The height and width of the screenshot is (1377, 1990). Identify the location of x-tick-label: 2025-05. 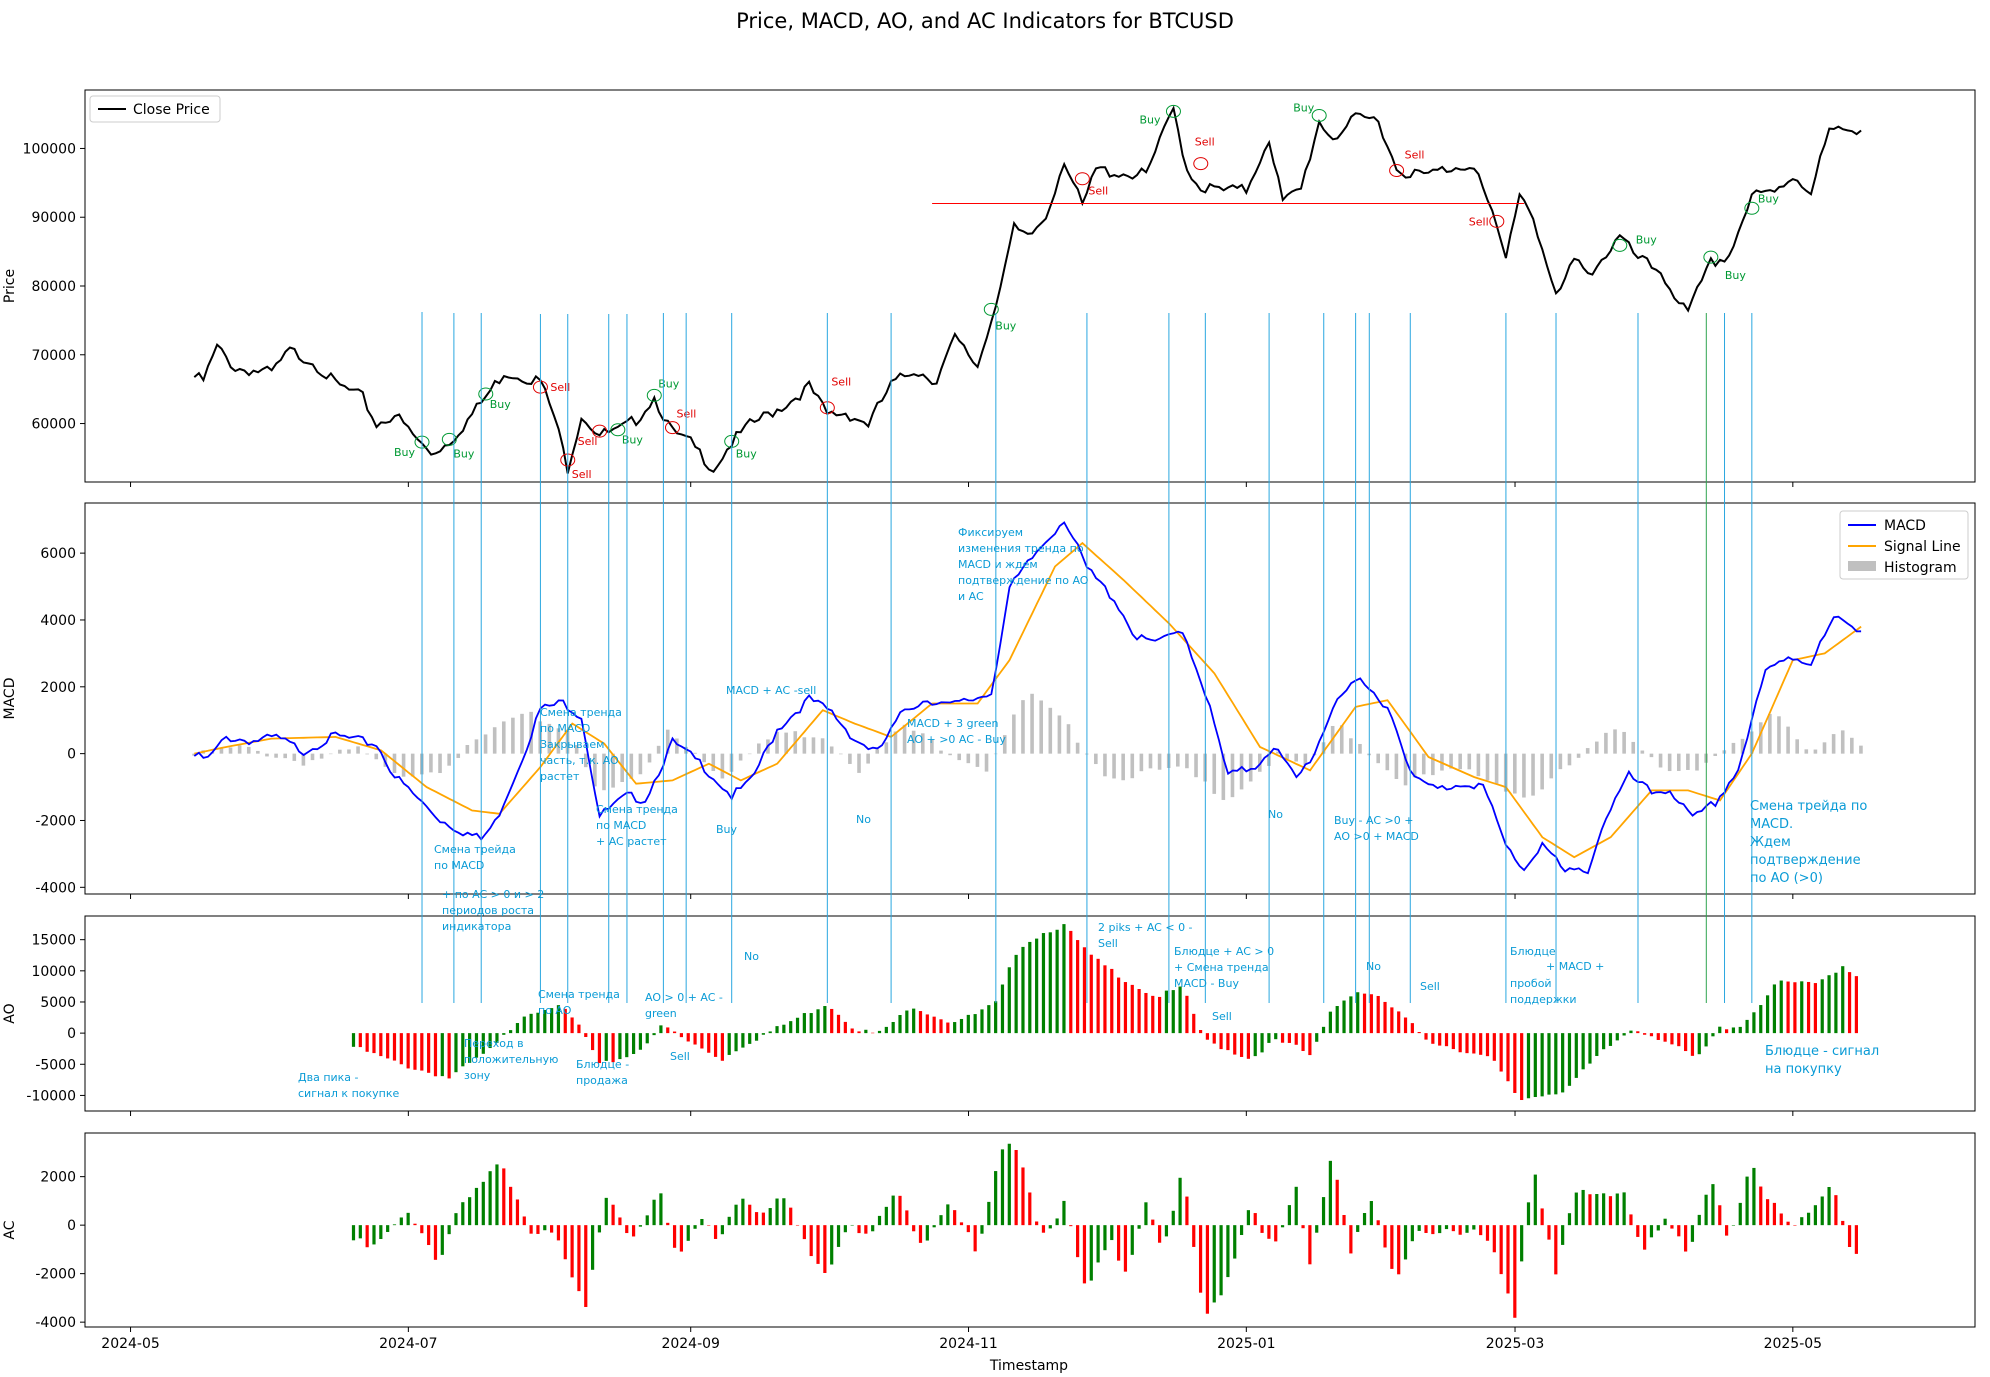
(1793, 1344).